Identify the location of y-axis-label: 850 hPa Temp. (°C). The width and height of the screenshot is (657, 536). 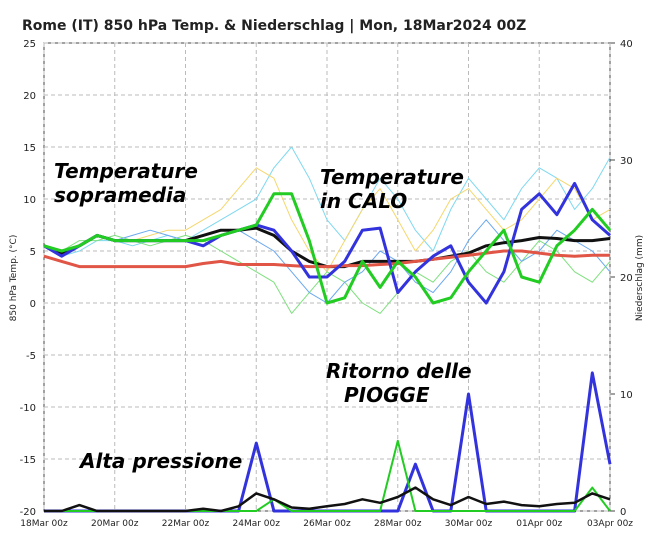
(14, 278).